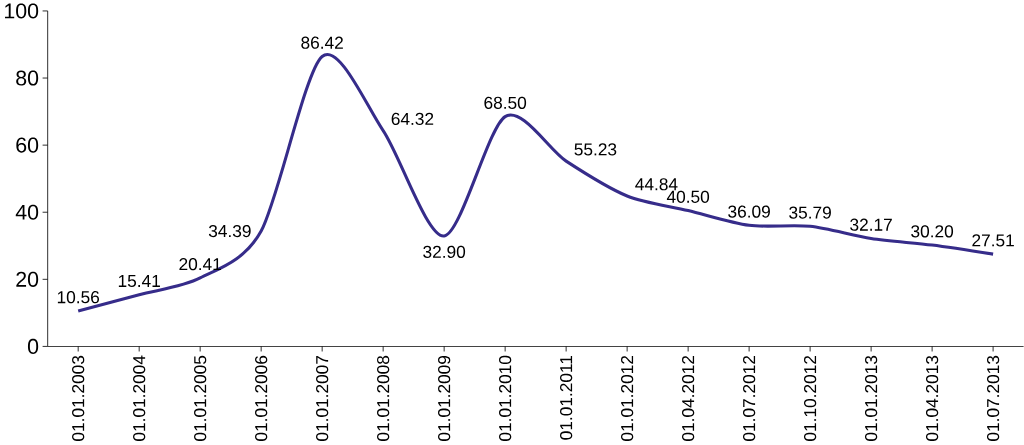  Describe the element at coordinates (688, 196) in the screenshot. I see `data-label: 40.50` at that location.